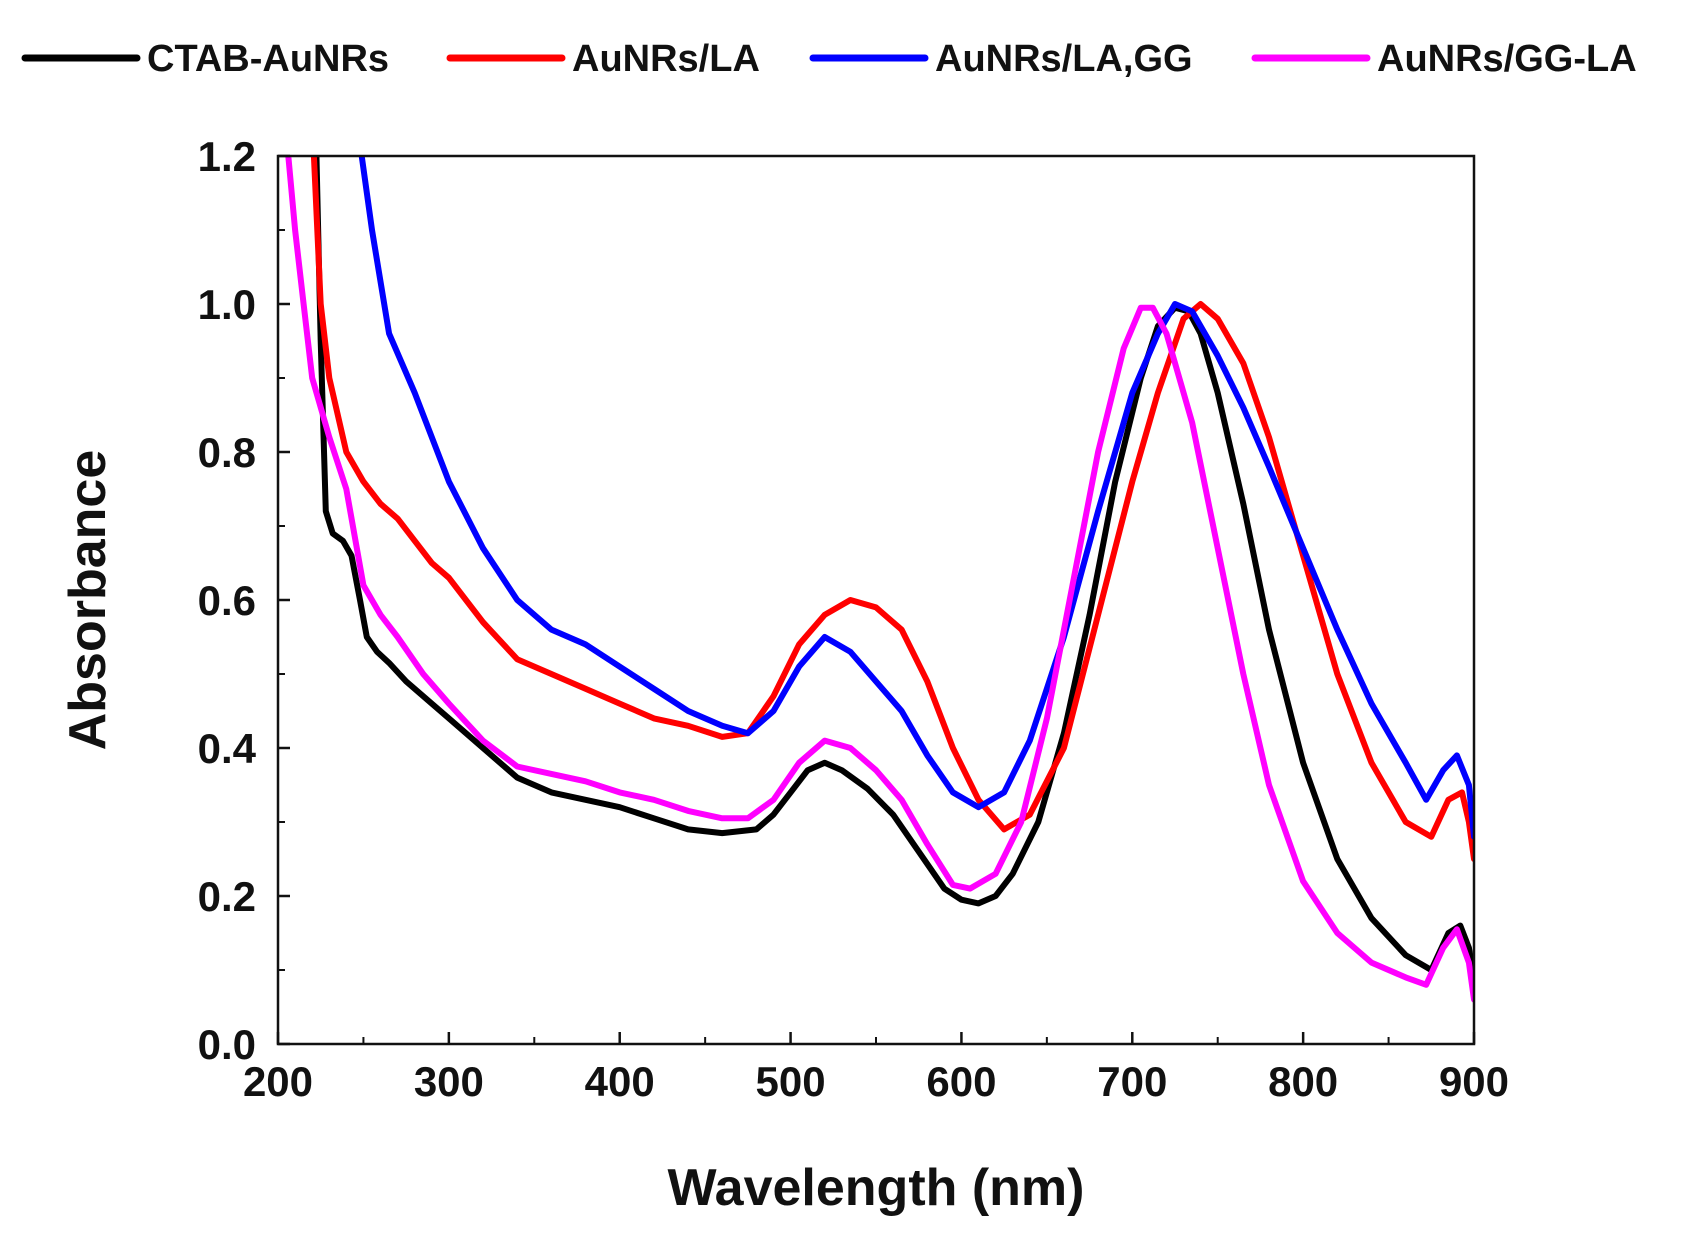 Image resolution: width=1688 pixels, height=1233 pixels. What do you see at coordinates (227, 748) in the screenshot?
I see `y-tick-label: 0.4` at bounding box center [227, 748].